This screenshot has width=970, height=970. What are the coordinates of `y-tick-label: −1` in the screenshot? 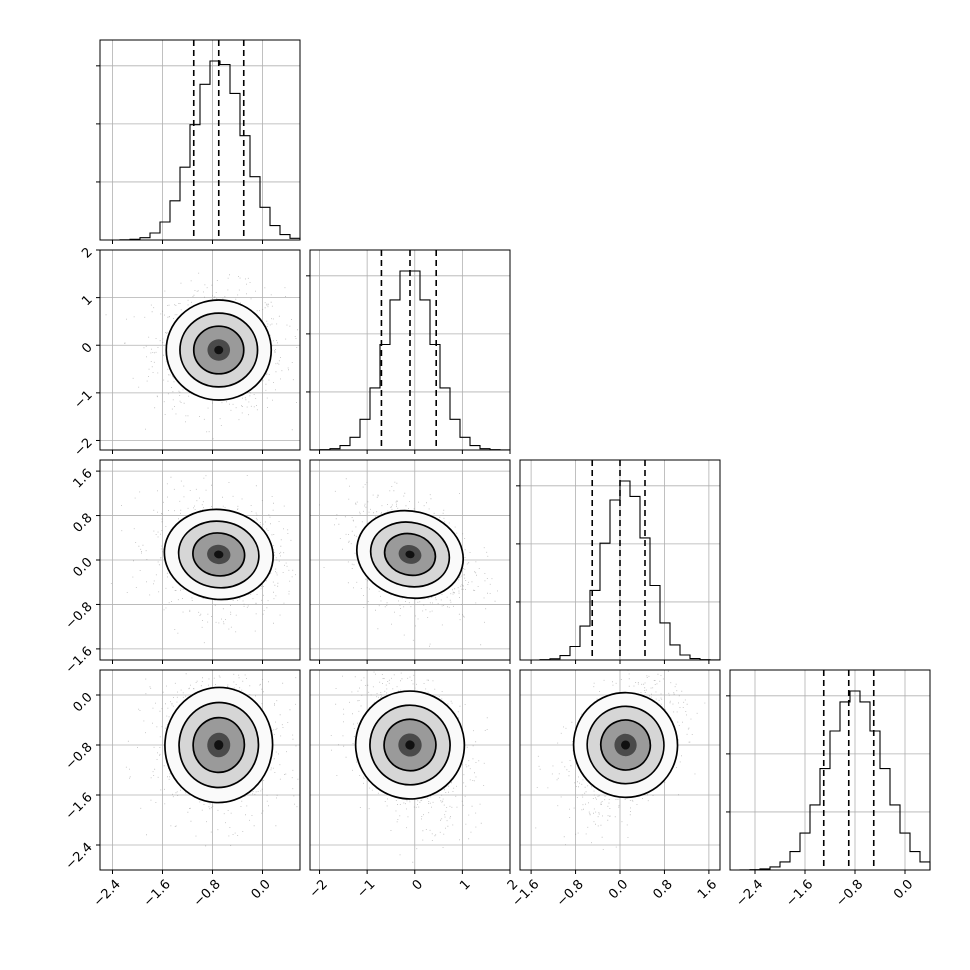 It's located at (83, 400).